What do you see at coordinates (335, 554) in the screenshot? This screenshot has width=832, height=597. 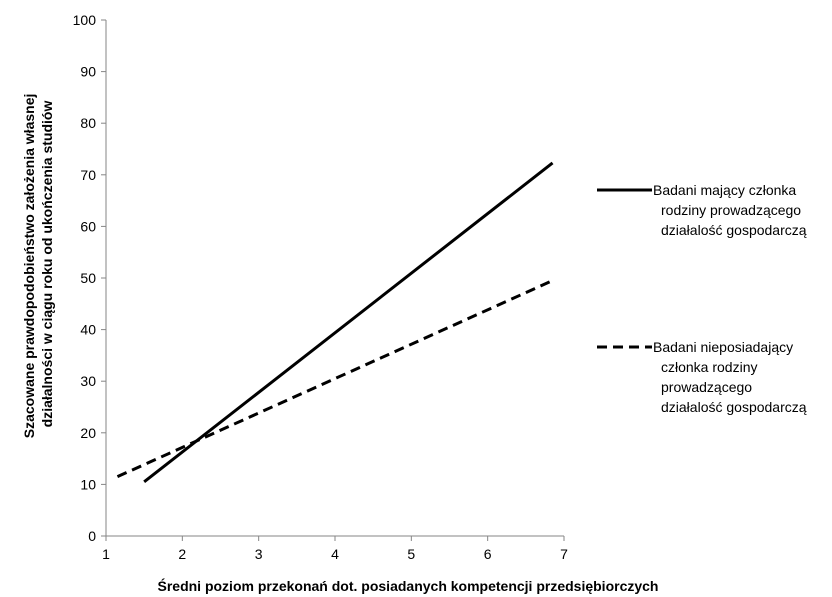 I see `x-tick-label: 4` at bounding box center [335, 554].